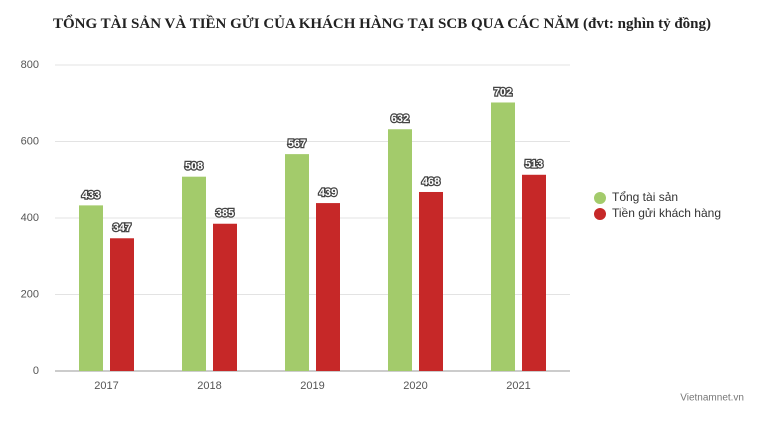  I want to click on x-tick-label: 2018, so click(209, 386).